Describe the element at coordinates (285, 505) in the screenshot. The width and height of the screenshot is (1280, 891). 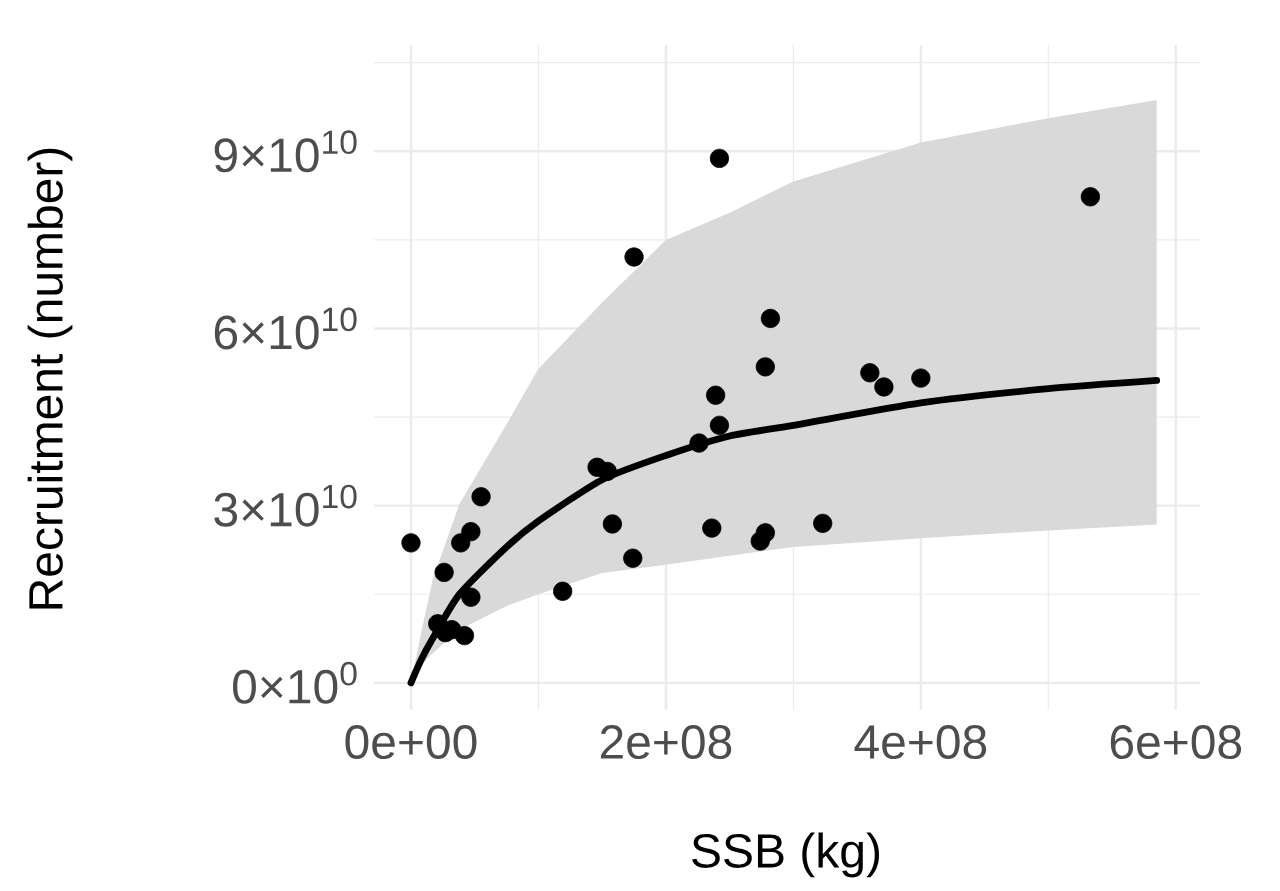
I see `y-tick-label: 3×10$^{10}$` at that location.